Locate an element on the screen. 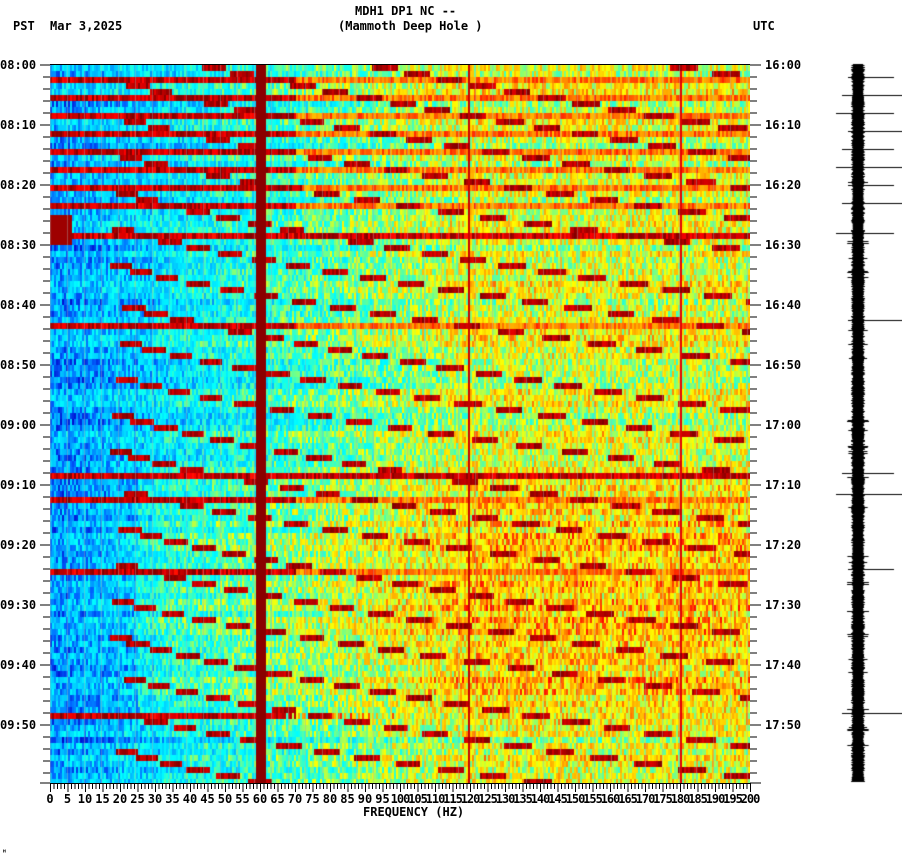 This screenshot has width=902, height=864. y-tick-label-left: 09:50 is located at coordinates (18, 725).